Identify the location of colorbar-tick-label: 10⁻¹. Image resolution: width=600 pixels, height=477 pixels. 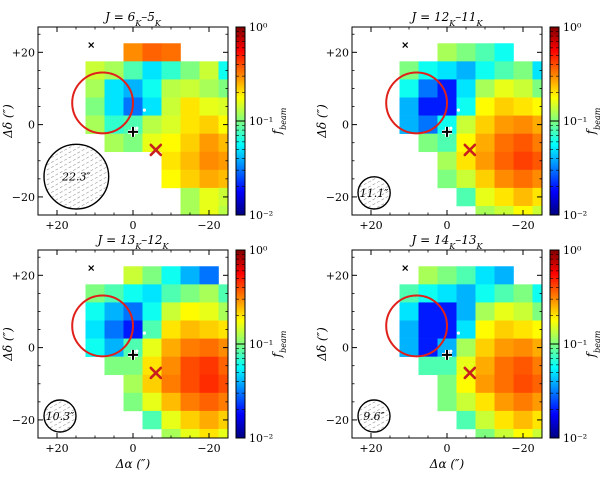
(575, 344).